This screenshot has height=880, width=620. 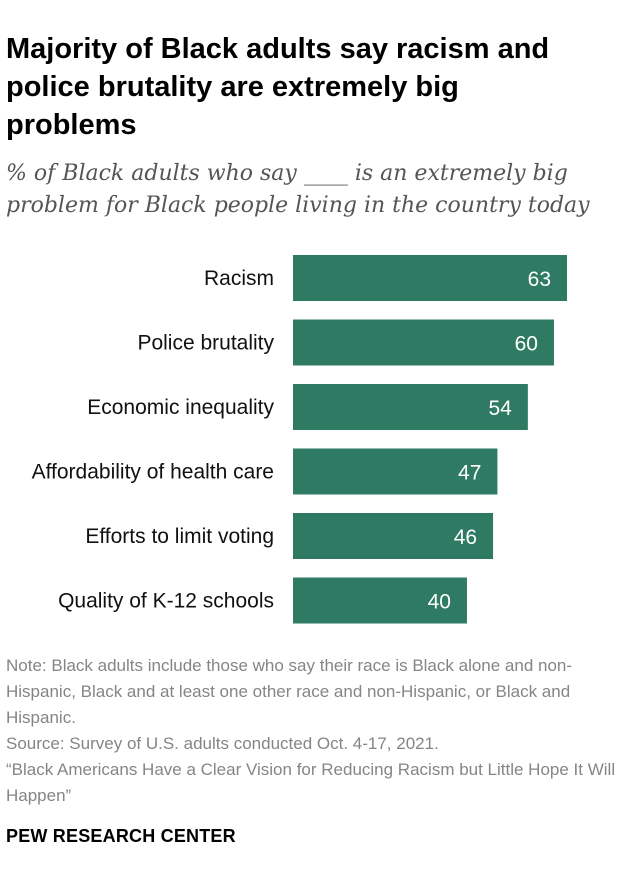 I want to click on brand-logo-text: PEW RESEARCH CENTER, so click(x=121, y=836).